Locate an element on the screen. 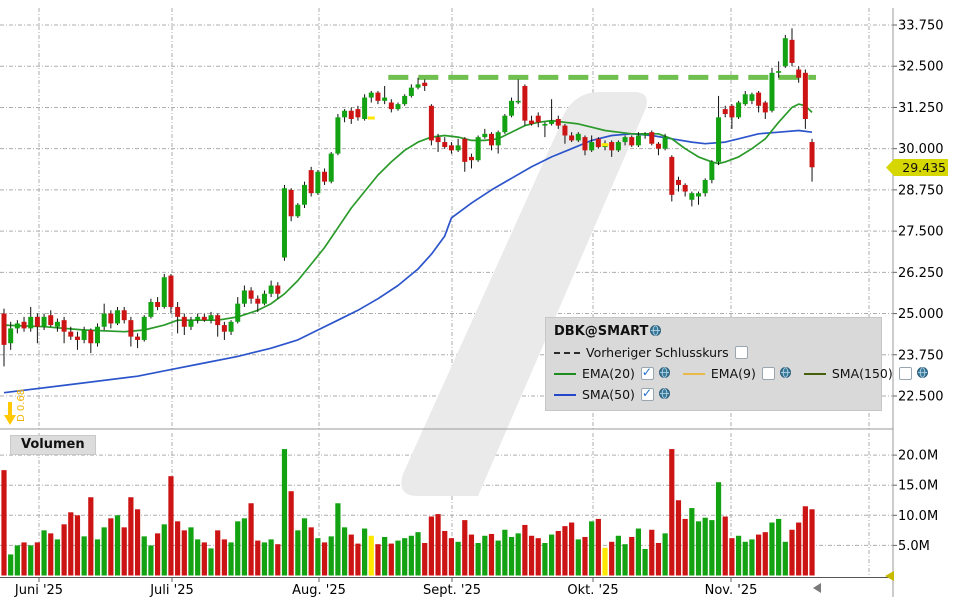 This screenshot has width=960, height=604. prev-close-label: Vorheriger Schlusskurs is located at coordinates (657, 352).